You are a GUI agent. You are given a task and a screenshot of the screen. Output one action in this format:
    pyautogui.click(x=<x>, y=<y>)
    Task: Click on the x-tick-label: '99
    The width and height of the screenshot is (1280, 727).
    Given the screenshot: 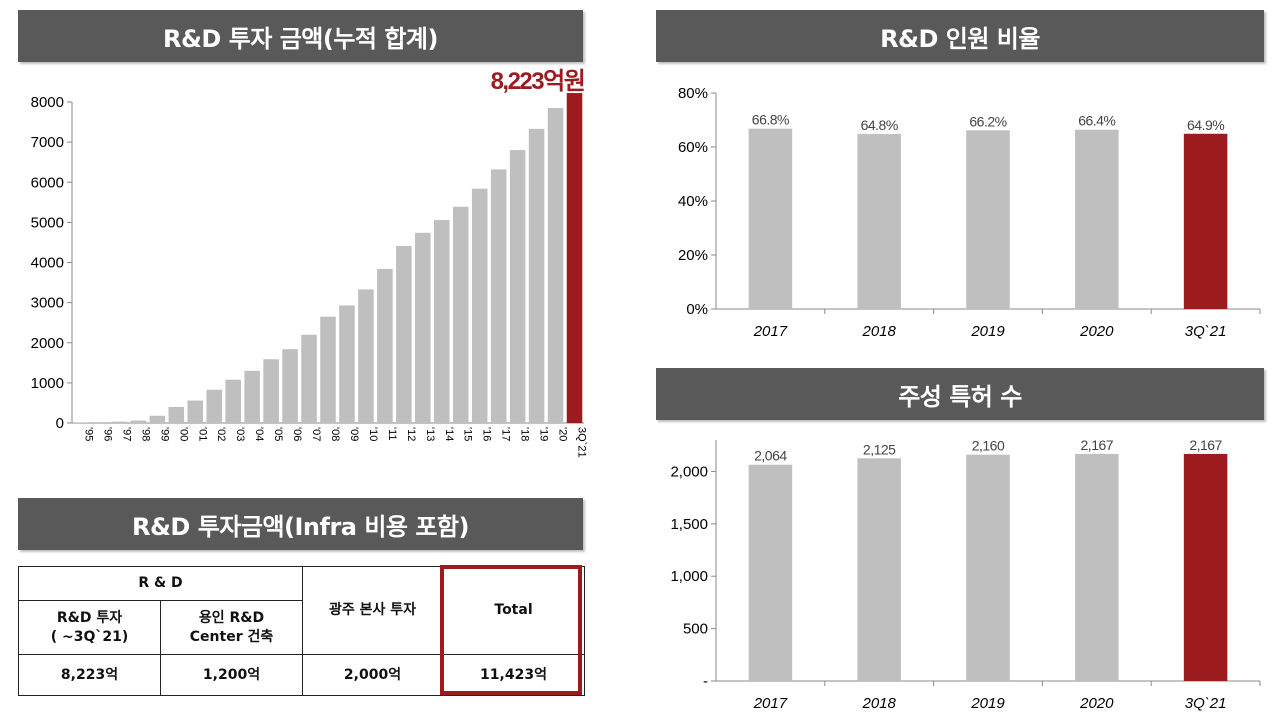 What is the action you would take?
    pyautogui.click(x=164, y=434)
    